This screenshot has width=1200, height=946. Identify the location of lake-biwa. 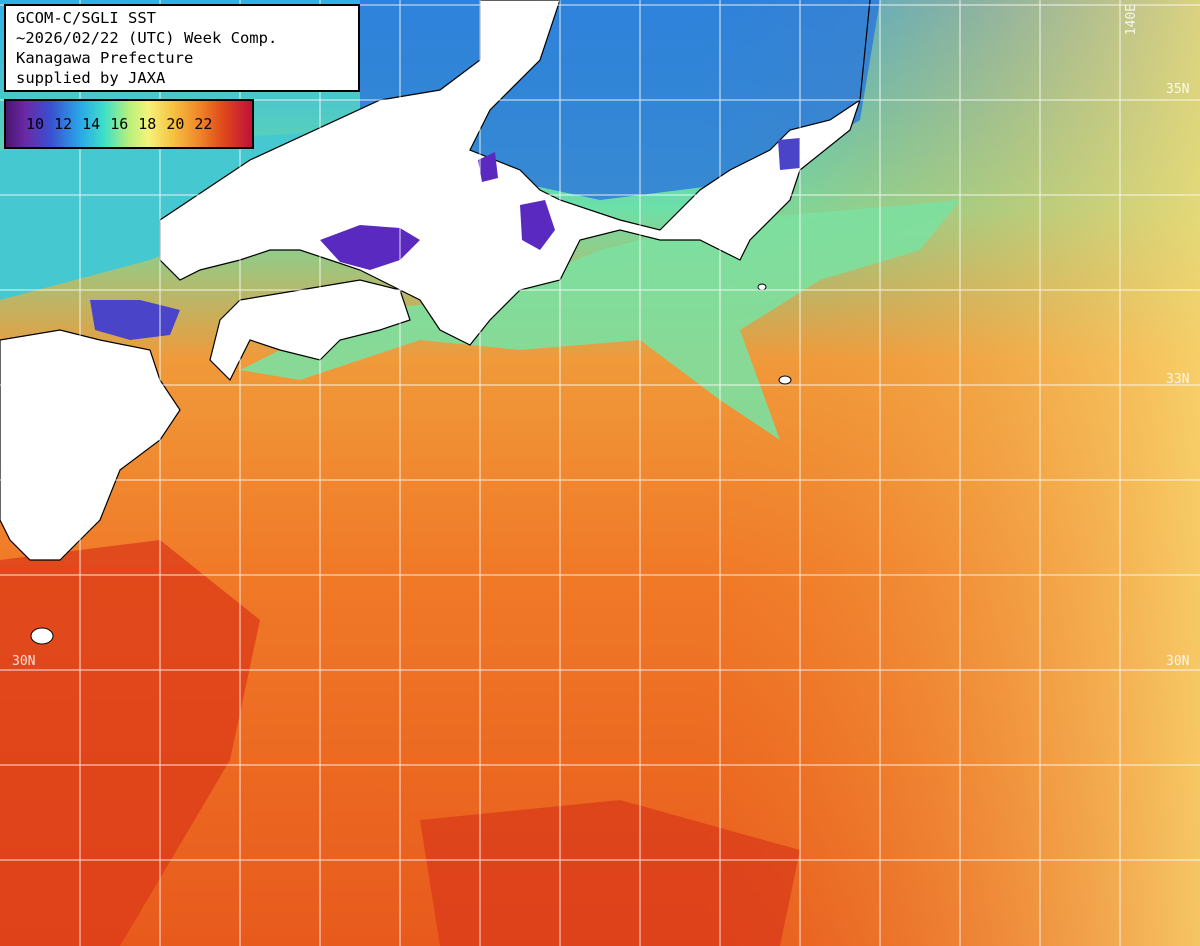
(488, 167).